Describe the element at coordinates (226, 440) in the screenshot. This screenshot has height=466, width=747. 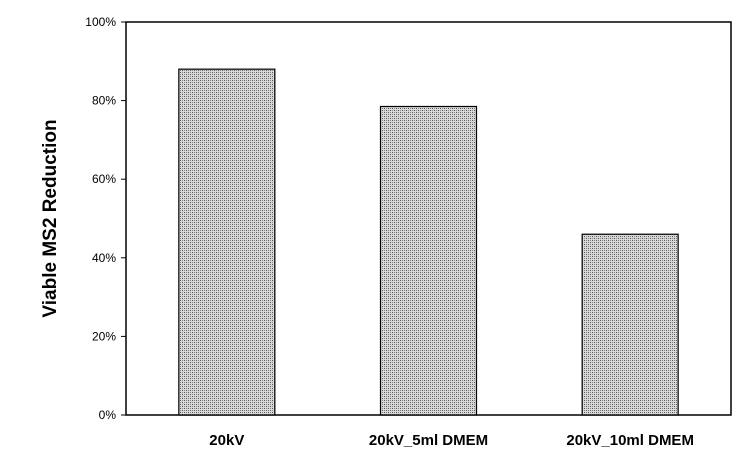
I see `x-tick-label: 20kV` at that location.